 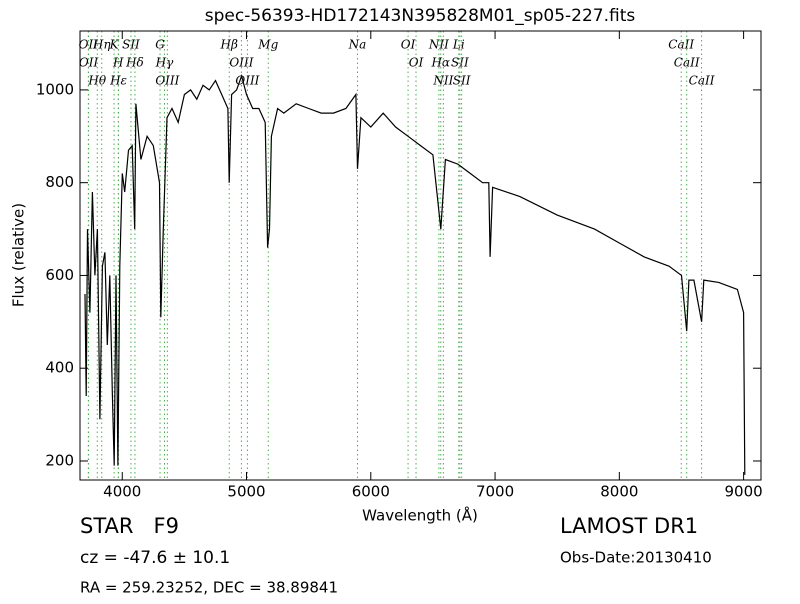 What do you see at coordinates (134, 63) in the screenshot?
I see `line-label: Hδ` at bounding box center [134, 63].